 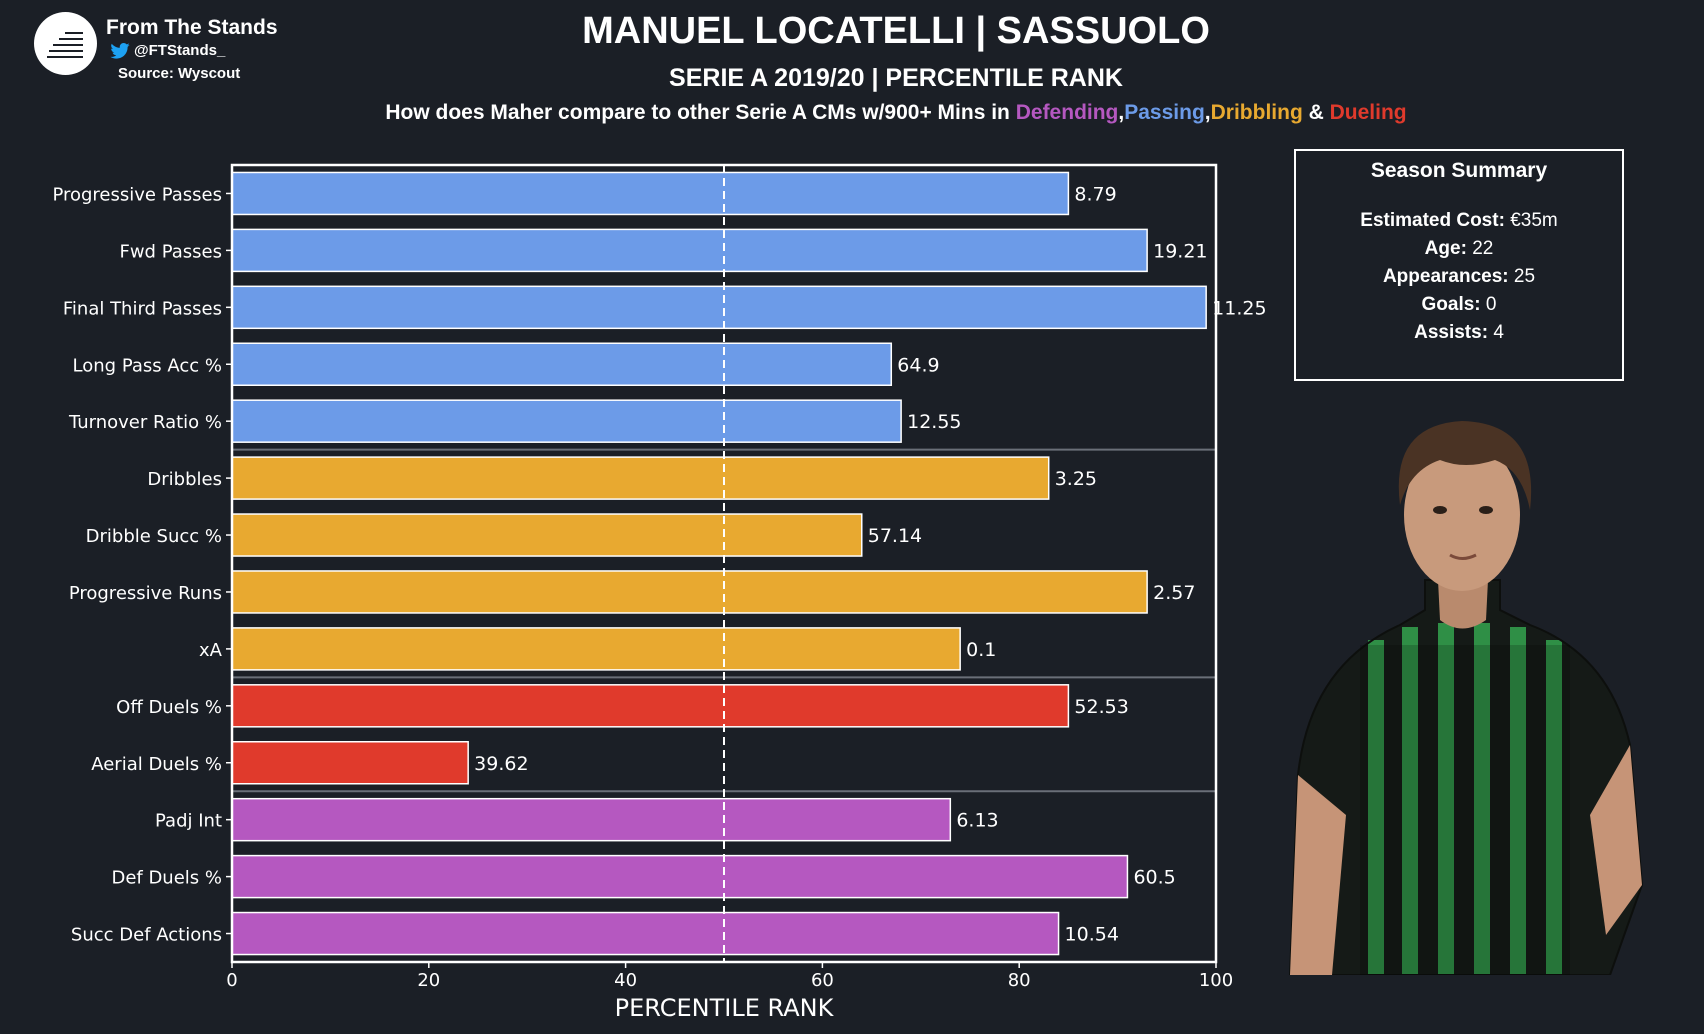 What do you see at coordinates (179, 73) in the screenshot?
I see `source-note: Source: Wyscout` at bounding box center [179, 73].